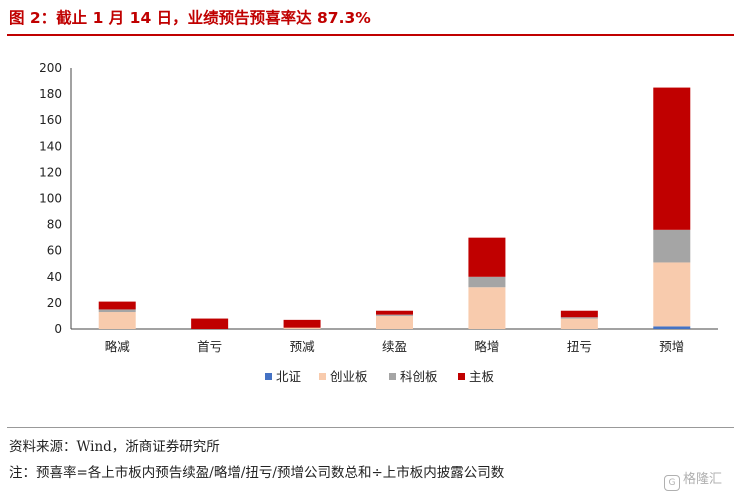 This screenshot has height=497, width=742. I want to click on y-tick-label: 20, so click(54, 303).